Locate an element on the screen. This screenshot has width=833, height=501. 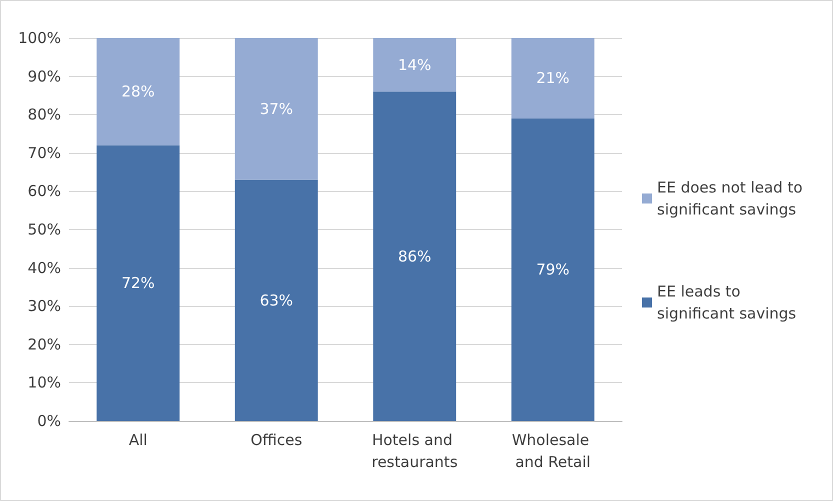
data-label: 21% is located at coordinates (553, 78).